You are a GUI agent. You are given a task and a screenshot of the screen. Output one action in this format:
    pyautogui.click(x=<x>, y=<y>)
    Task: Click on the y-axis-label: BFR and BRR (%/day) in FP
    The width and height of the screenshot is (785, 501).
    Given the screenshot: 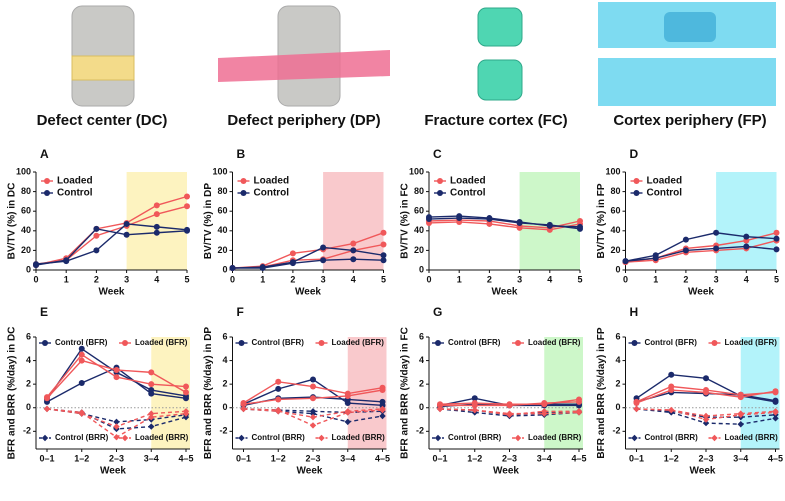 What is the action you would take?
    pyautogui.click(x=601, y=392)
    